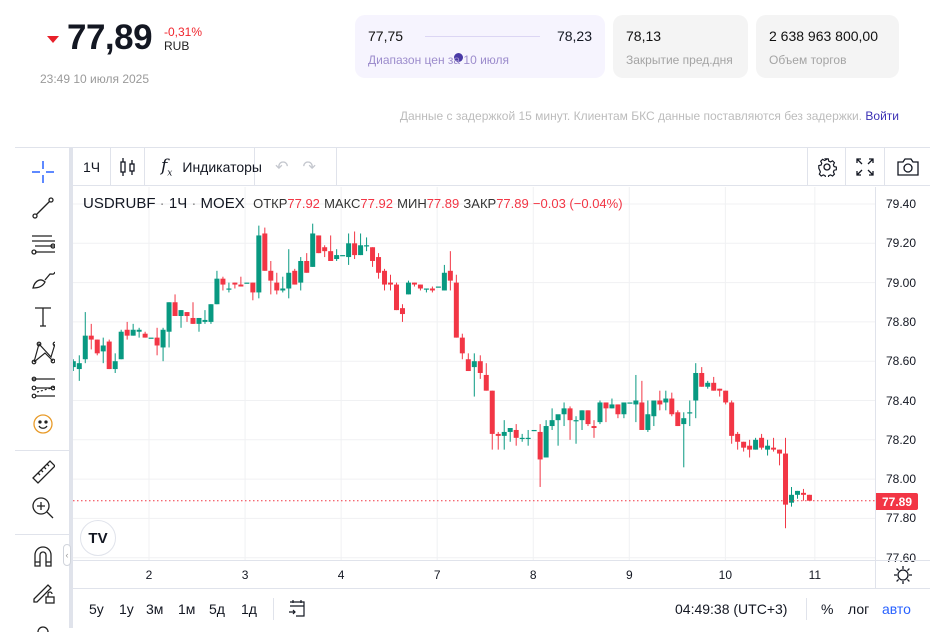  Describe the element at coordinates (826, 167) in the screenshot. I see `settings-icon` at that location.